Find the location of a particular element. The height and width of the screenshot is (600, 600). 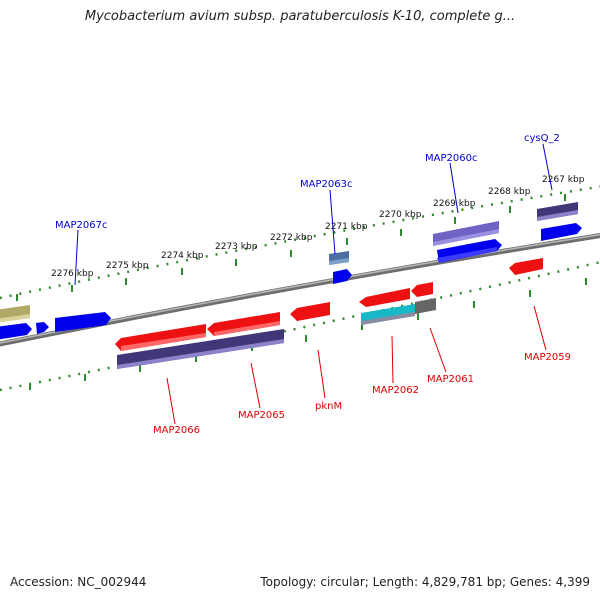

ruler-label-2267: 2267 kbp is located at coordinates (563, 180).